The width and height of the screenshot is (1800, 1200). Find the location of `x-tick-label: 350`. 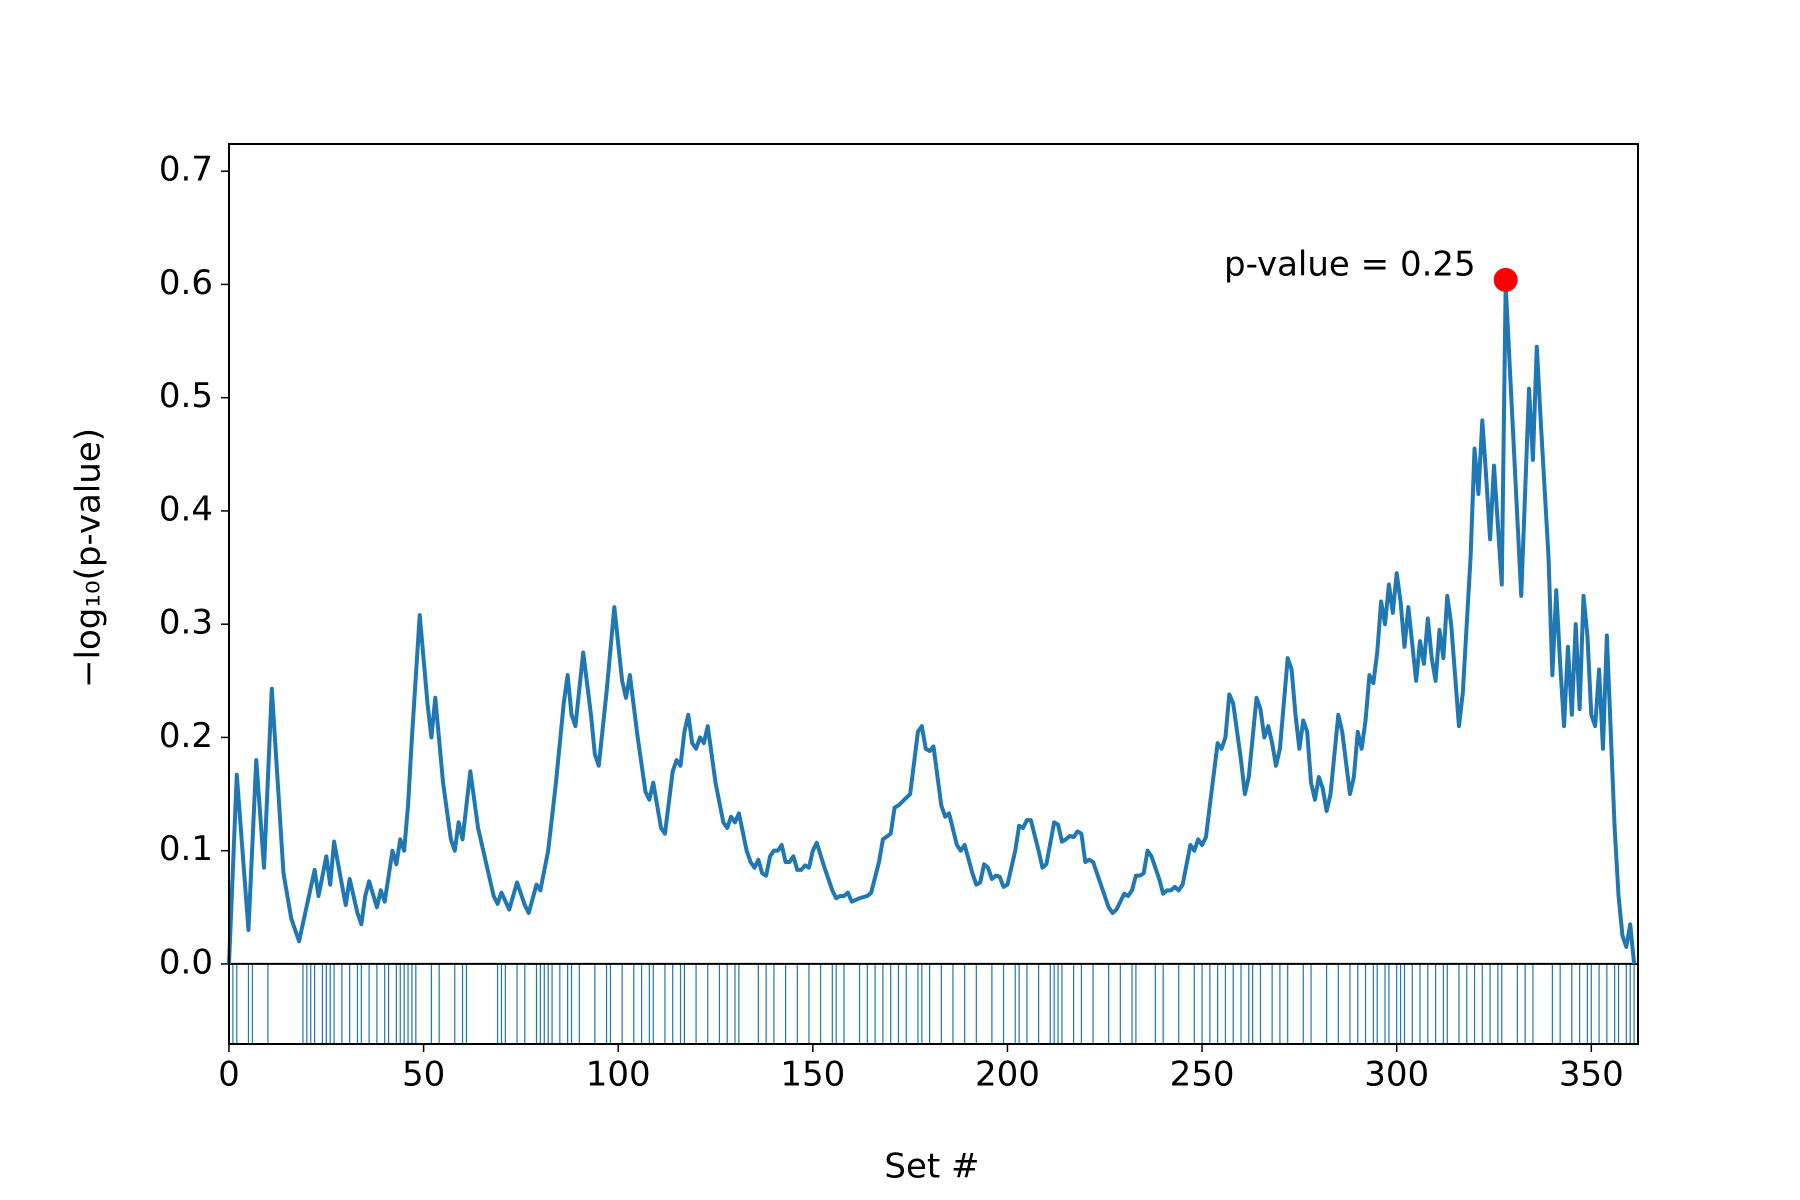

x-tick-label: 350 is located at coordinates (1591, 1075).